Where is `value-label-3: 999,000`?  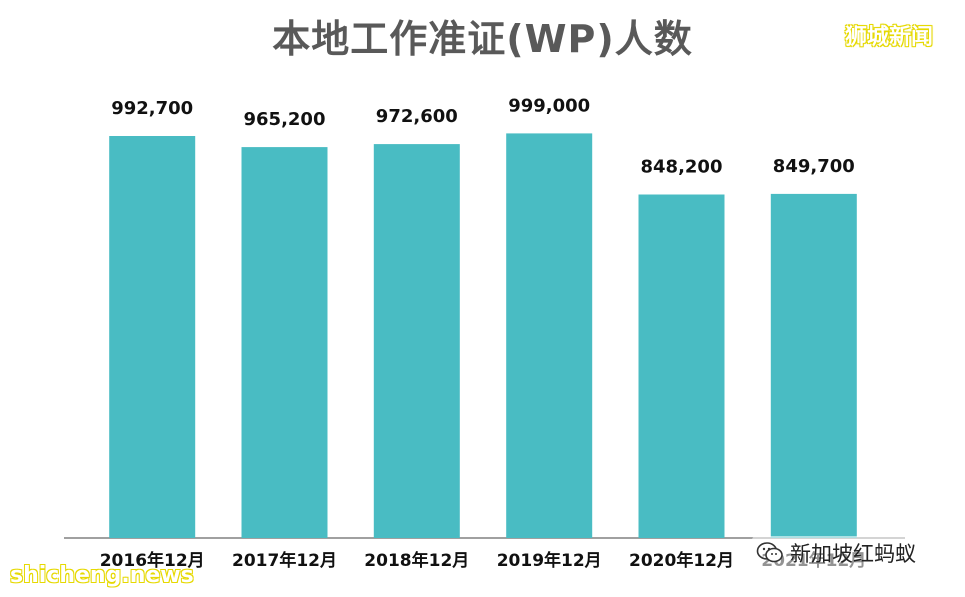 value-label-3: 999,000 is located at coordinates (549, 105).